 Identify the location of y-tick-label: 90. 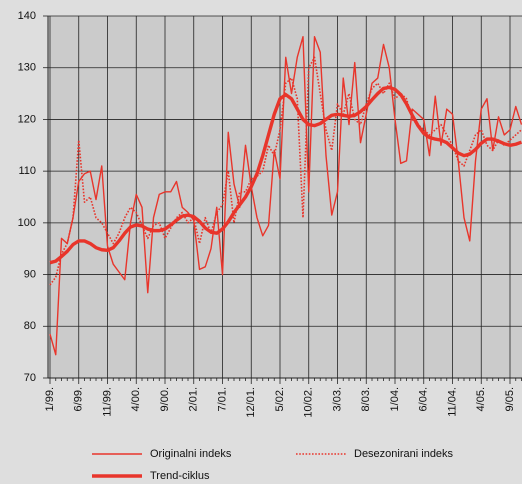
(30, 274).